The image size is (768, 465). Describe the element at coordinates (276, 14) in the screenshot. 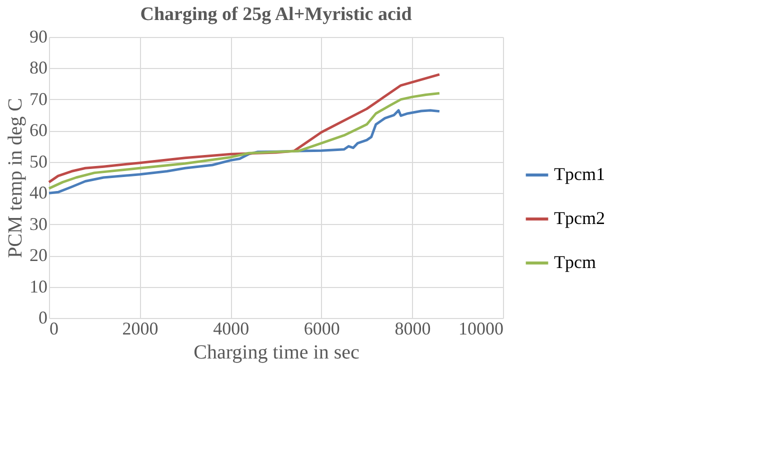

I see `chart-title: Charging of 25g Al+Myristic acid` at that location.